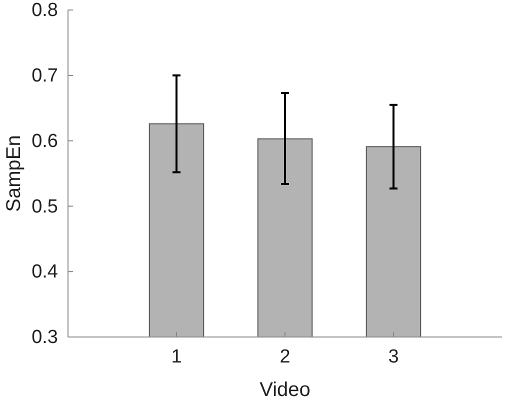 The width and height of the screenshot is (510, 401). Describe the element at coordinates (285, 390) in the screenshot. I see `x-axis-title: Video` at that location.